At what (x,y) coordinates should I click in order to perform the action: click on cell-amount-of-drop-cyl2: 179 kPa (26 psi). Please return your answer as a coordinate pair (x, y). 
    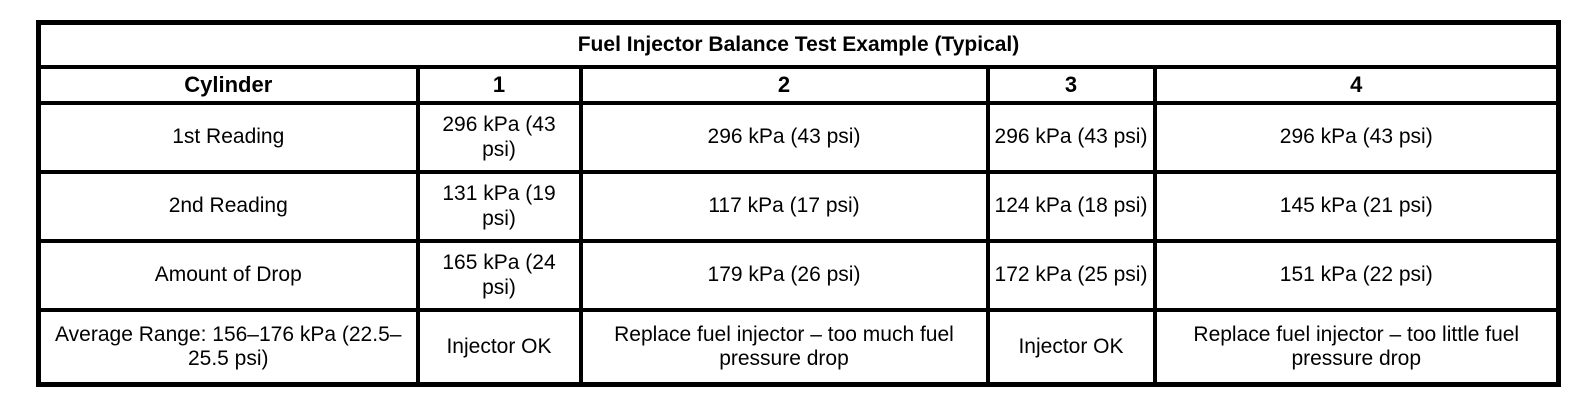
    Looking at the image, I should click on (784, 275).